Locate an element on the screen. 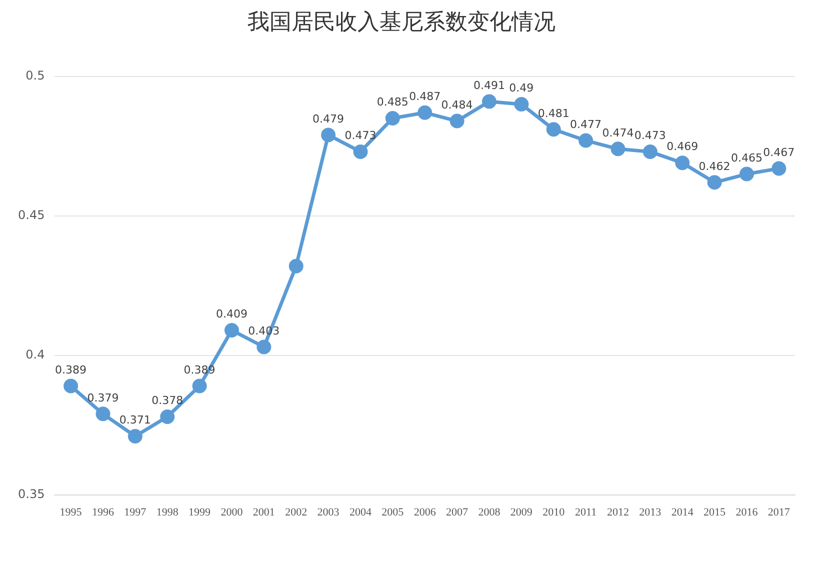  x-tick-label: 2009 is located at coordinates (521, 512).